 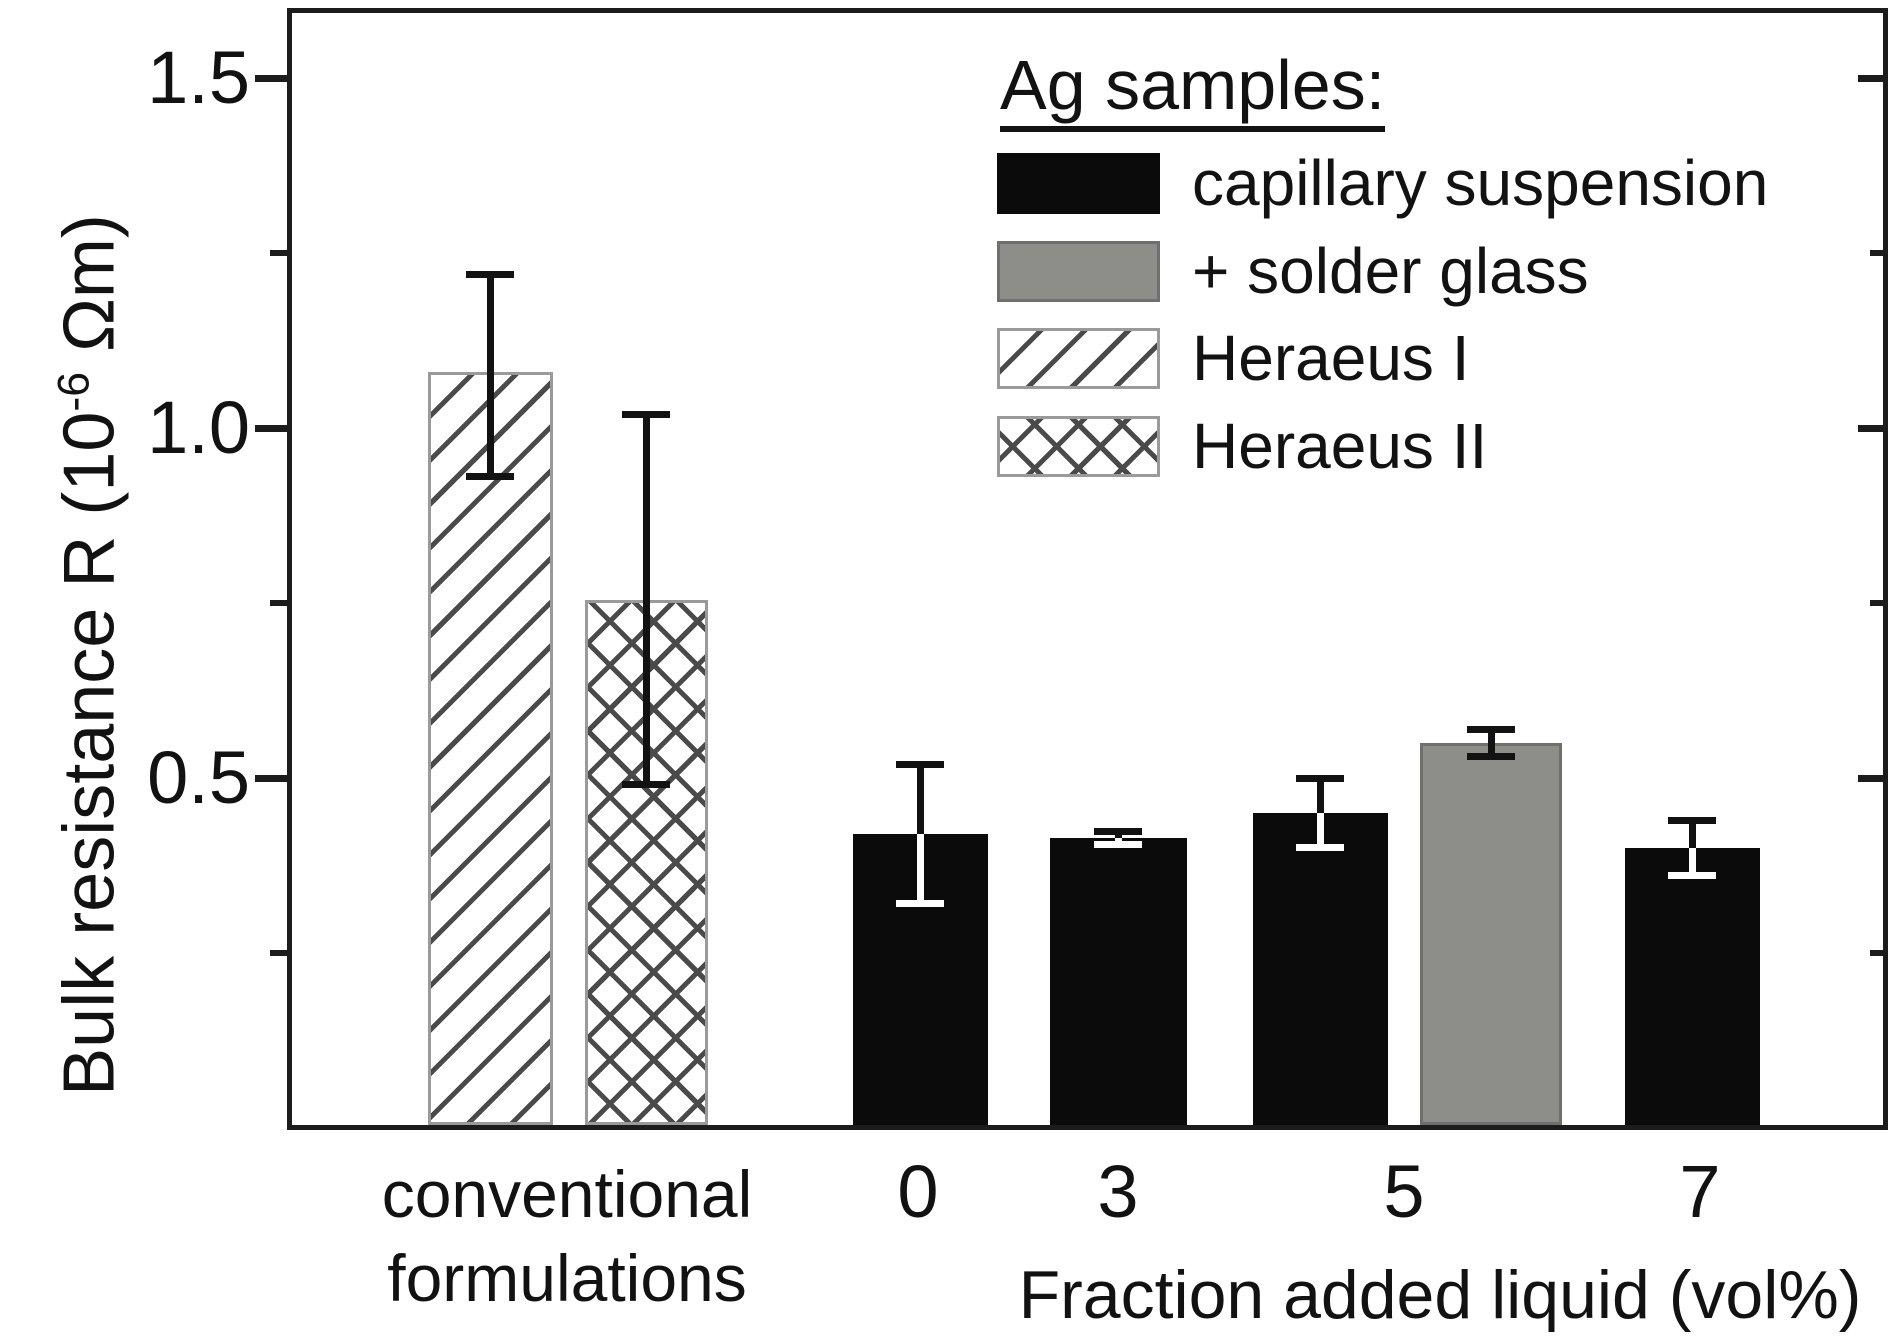 What do you see at coordinates (1118, 1191) in the screenshot?
I see `x-tick-label-3: 3` at bounding box center [1118, 1191].